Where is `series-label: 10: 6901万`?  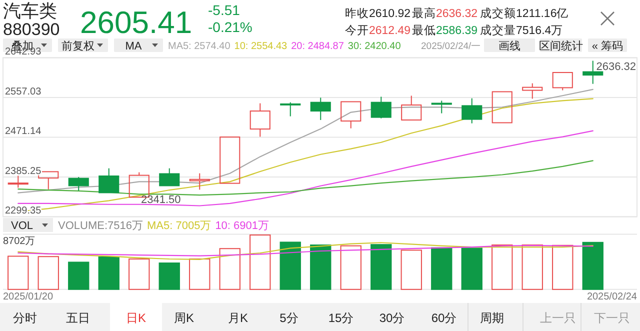
series-label: 10: 6901万 is located at coordinates (242, 226).